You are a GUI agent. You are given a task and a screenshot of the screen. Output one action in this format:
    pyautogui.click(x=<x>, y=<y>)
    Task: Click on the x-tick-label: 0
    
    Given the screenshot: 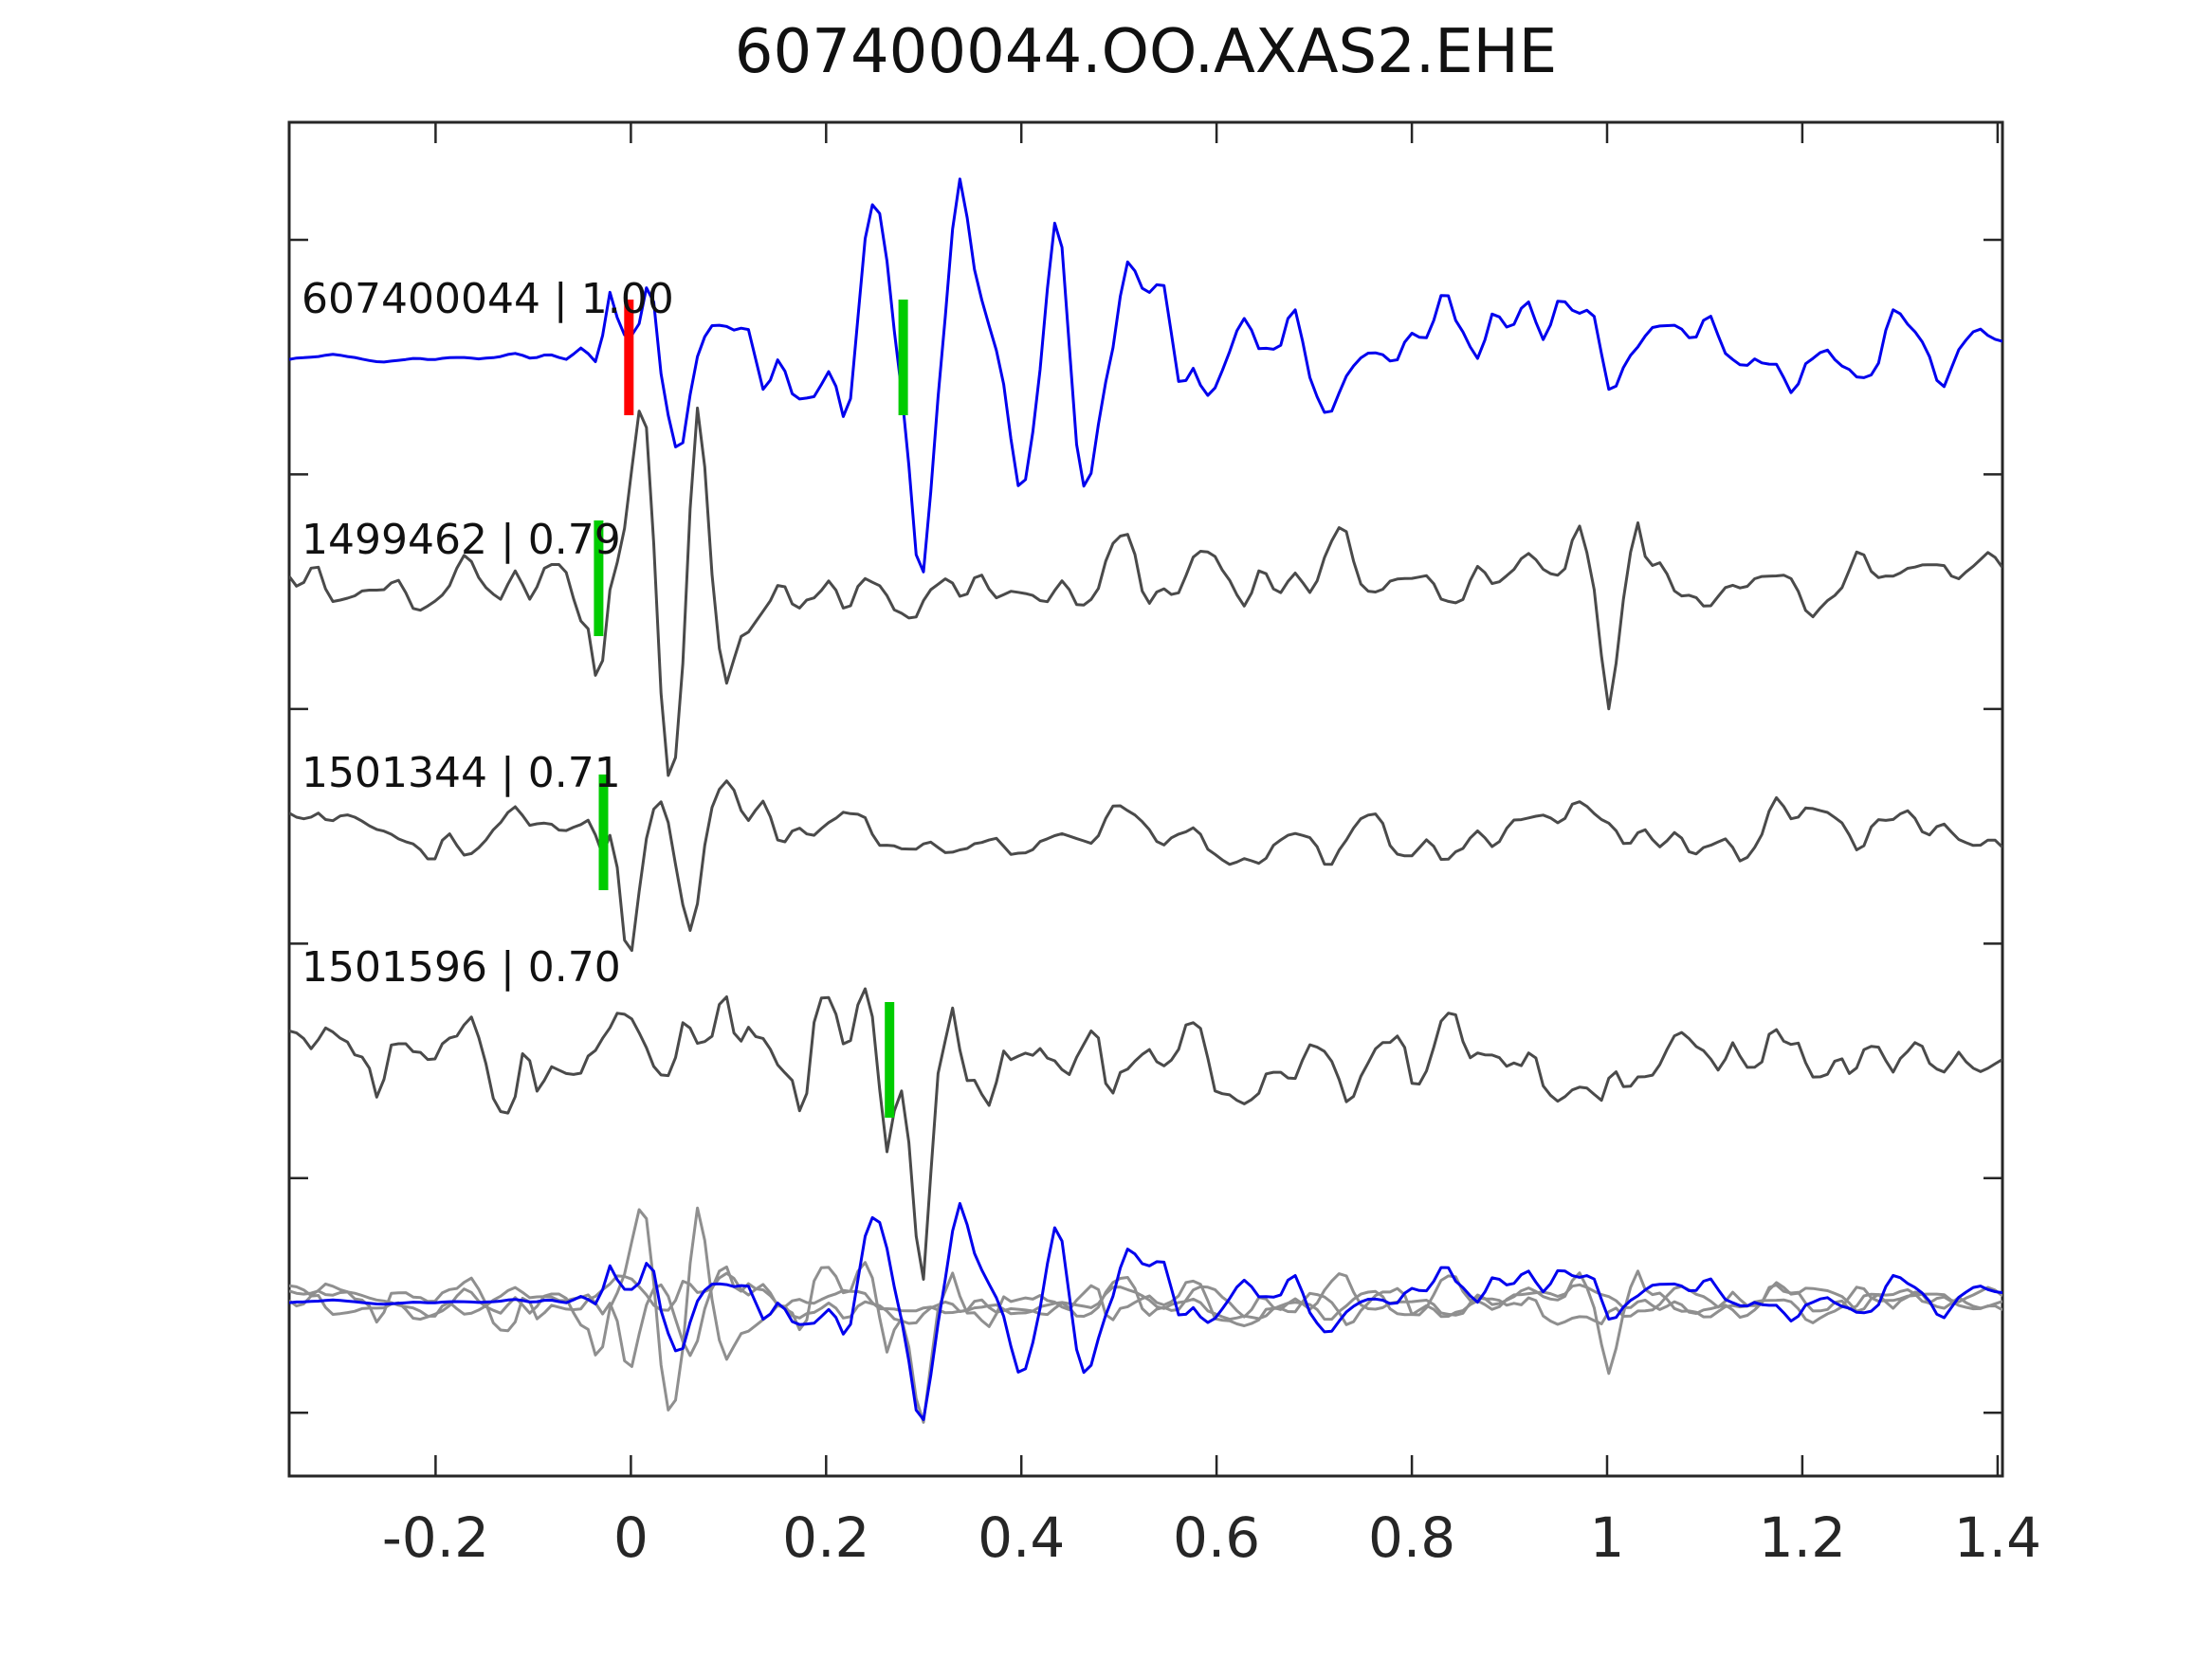 What is the action you would take?
    pyautogui.click(x=631, y=1537)
    